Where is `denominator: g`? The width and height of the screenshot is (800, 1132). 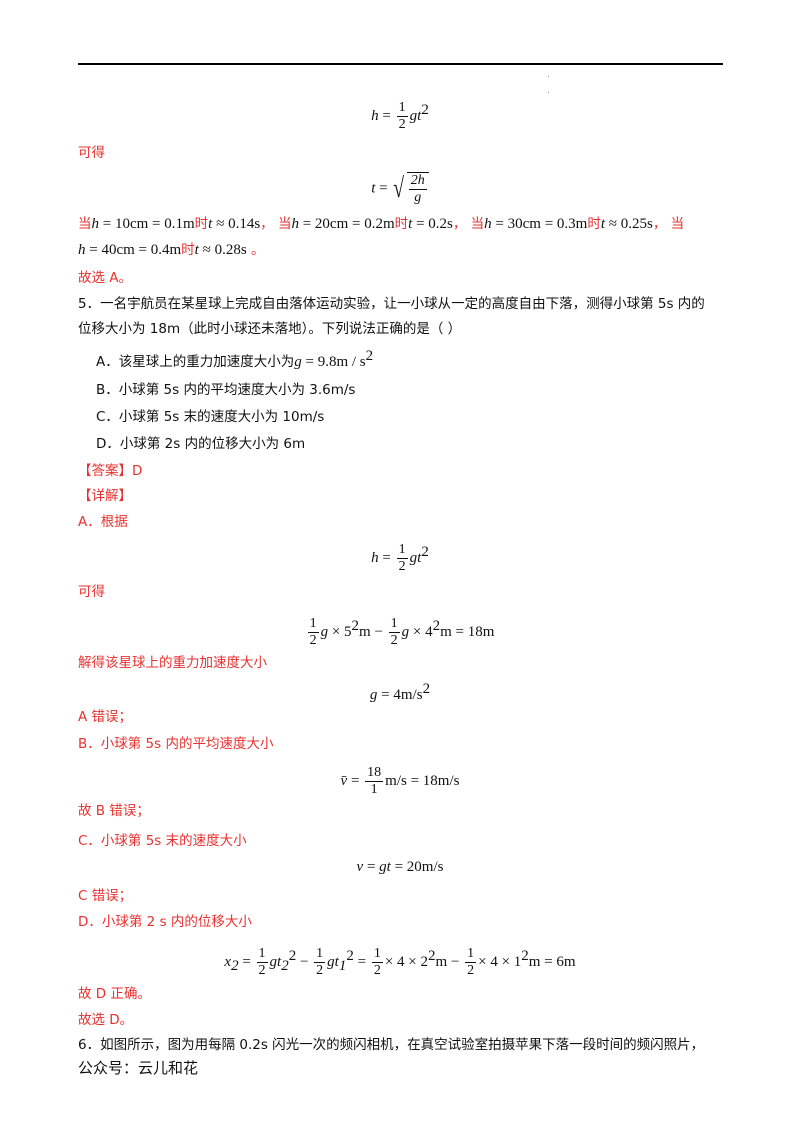 denominator: g is located at coordinates (418, 197).